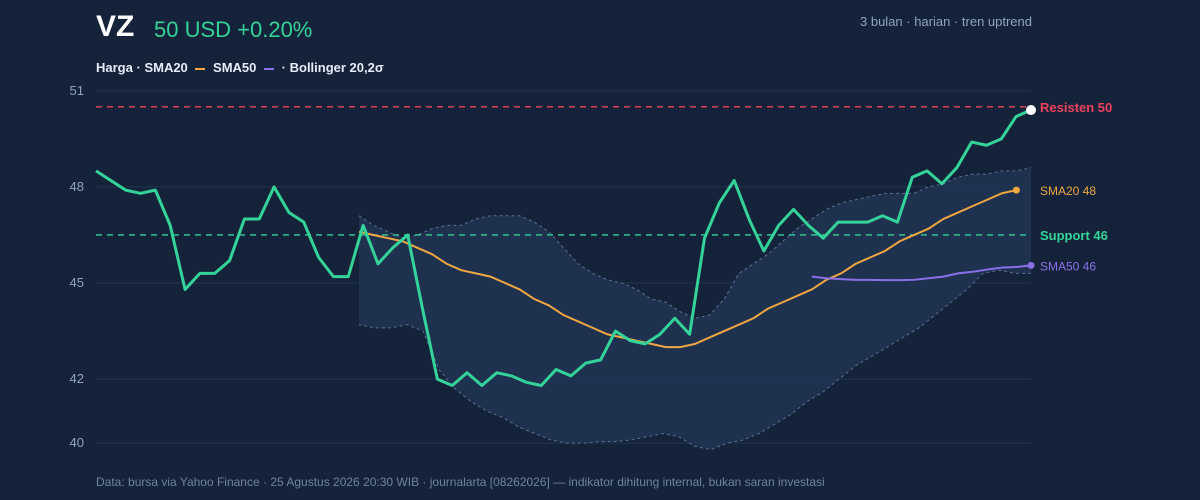  What do you see at coordinates (921, 273) in the screenshot?
I see `sma50-line` at bounding box center [921, 273].